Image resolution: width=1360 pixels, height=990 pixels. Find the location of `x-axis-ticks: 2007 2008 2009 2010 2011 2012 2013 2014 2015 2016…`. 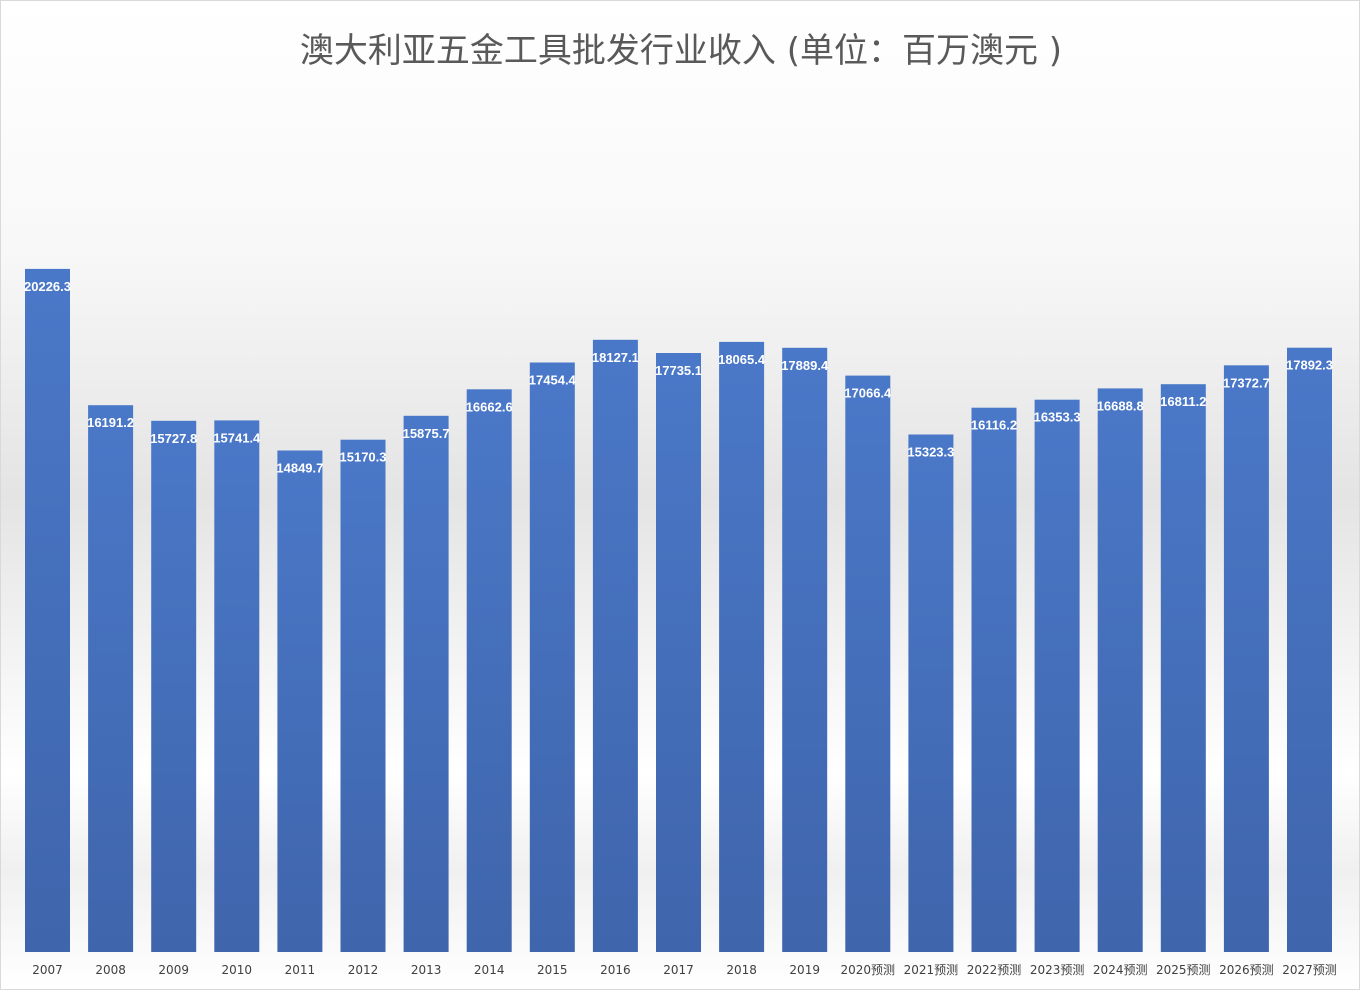

x-axis-ticks: 2007 2008 2009 2010 2011 2012 2013 2014 2015 2016… is located at coordinates (684, 970).